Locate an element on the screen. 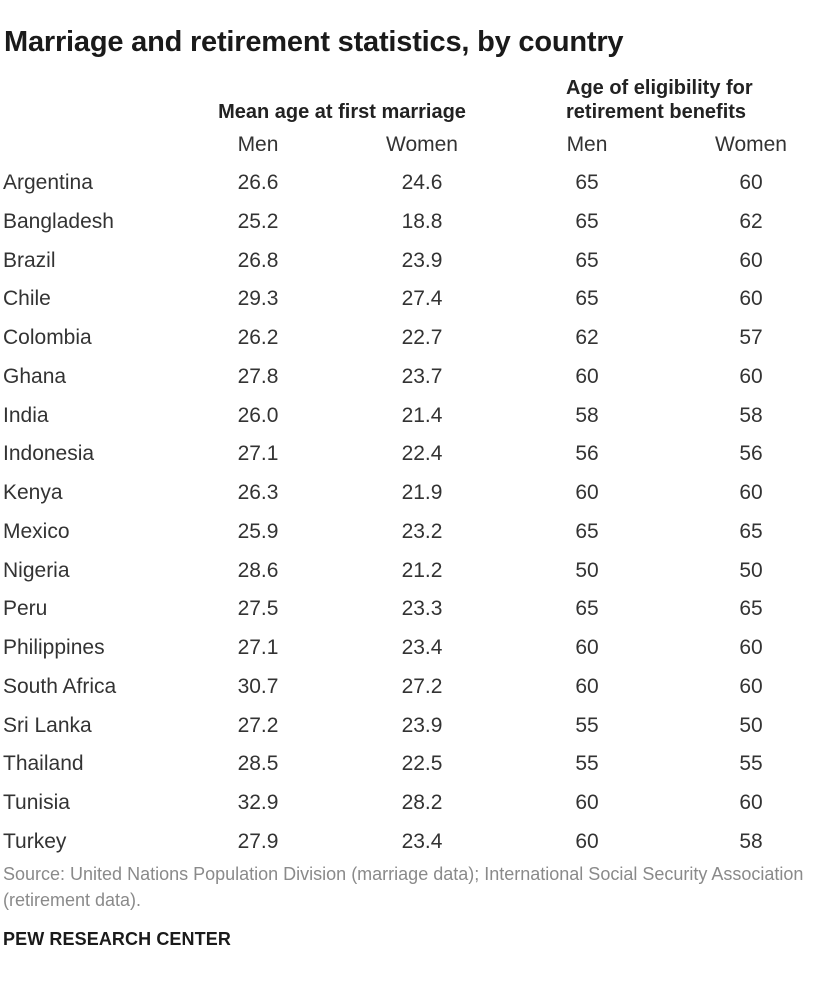 Image resolution: width=840 pixels, height=988 pixels. country-label: Thailand is located at coordinates (43, 763).